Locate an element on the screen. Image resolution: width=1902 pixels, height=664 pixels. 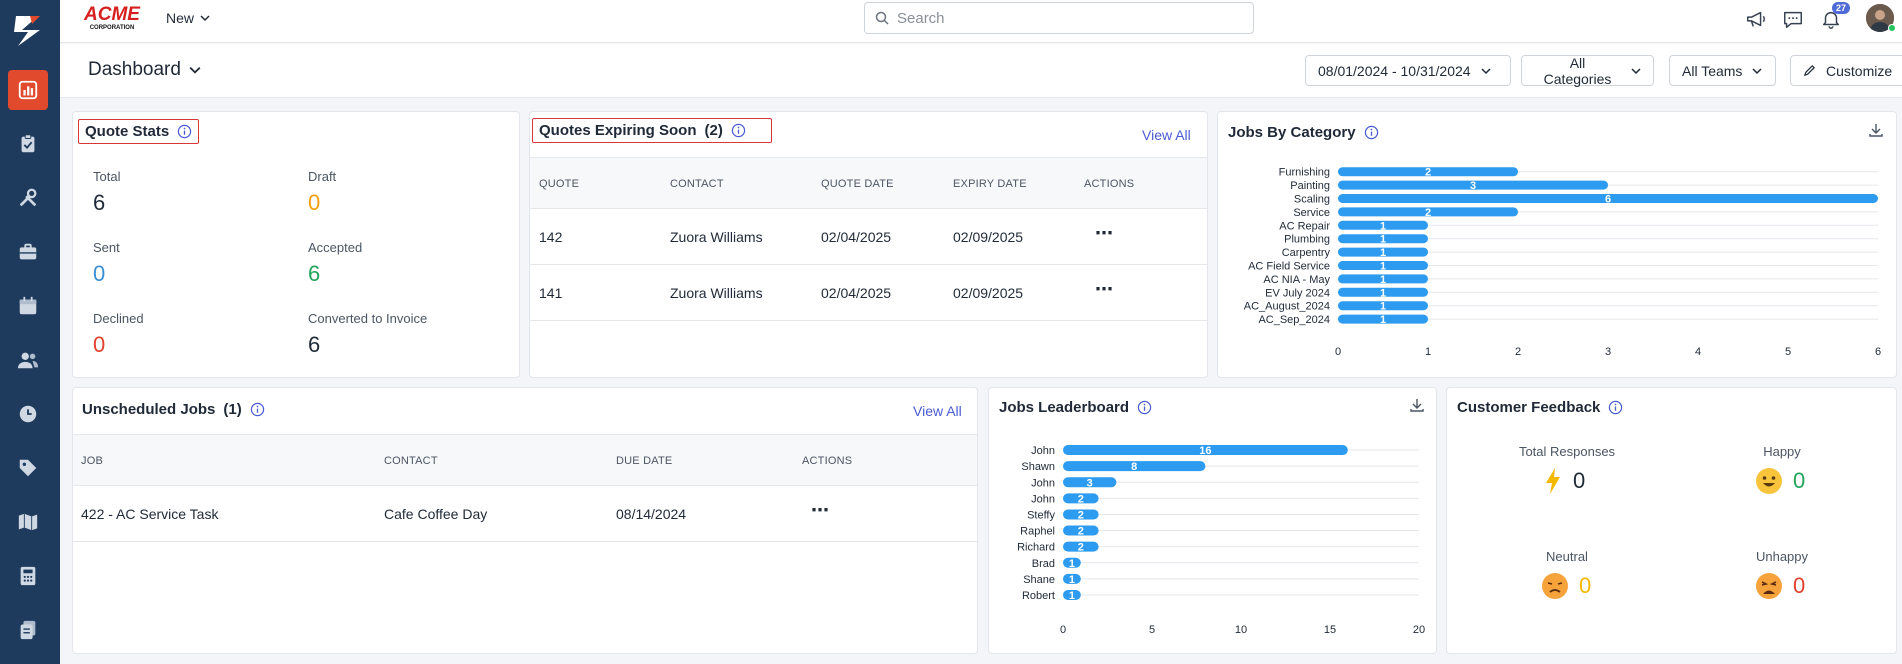
tick-label: 4 is located at coordinates (1698, 352).